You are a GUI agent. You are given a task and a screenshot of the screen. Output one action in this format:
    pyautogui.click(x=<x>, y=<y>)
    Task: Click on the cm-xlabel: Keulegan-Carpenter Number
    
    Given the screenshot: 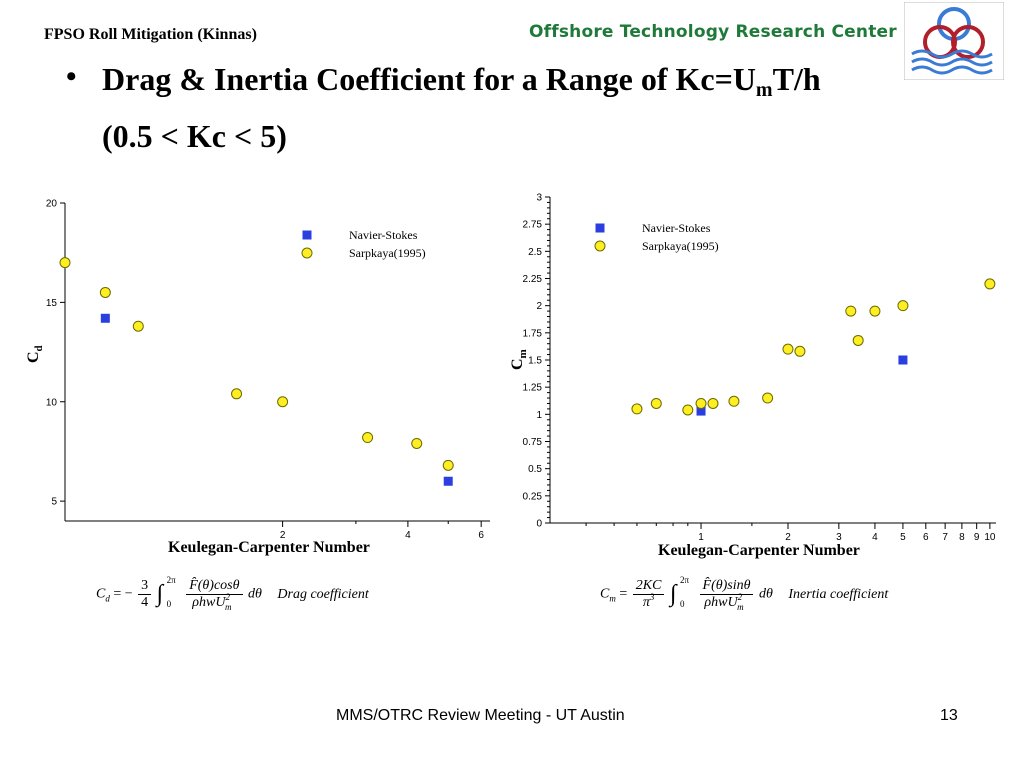 What is the action you would take?
    pyautogui.click(x=759, y=550)
    